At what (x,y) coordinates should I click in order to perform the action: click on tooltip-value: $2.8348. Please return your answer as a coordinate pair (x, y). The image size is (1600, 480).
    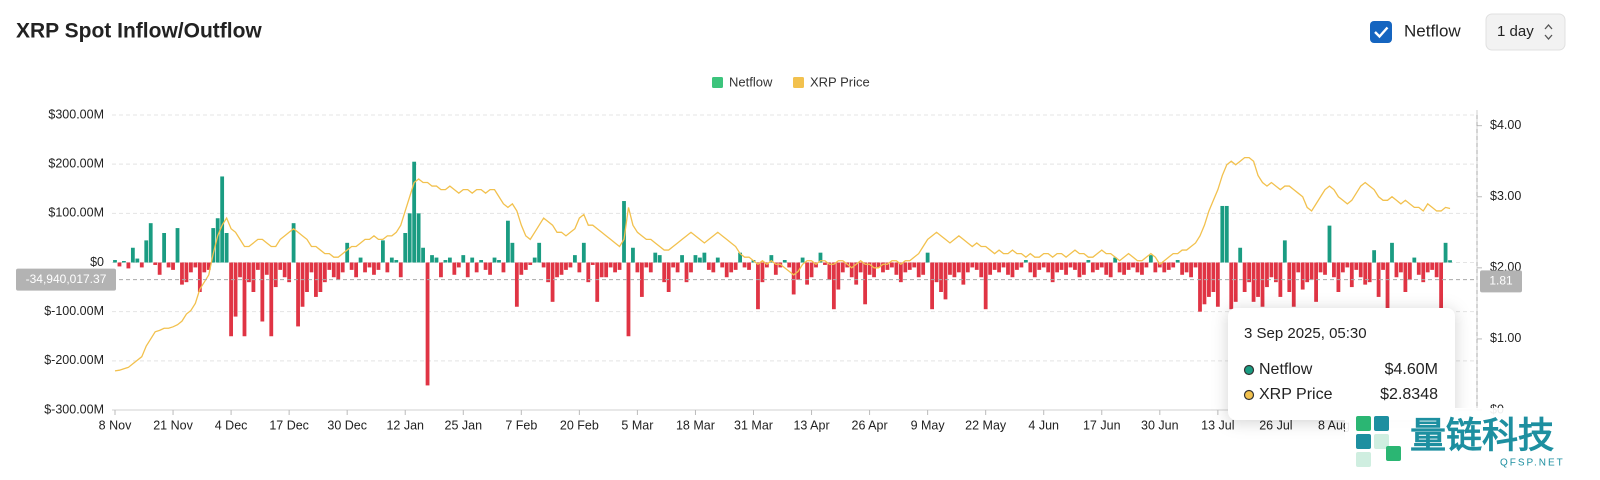
    Looking at the image, I should click on (1409, 394).